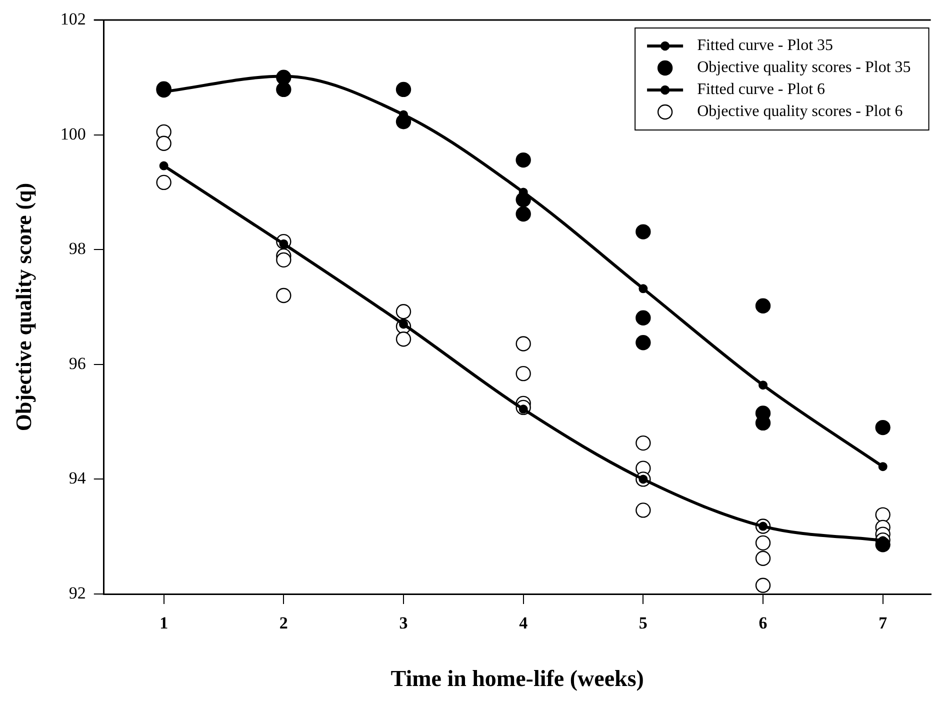  What do you see at coordinates (643, 623) in the screenshot?
I see `x-tick-label: 5` at bounding box center [643, 623].